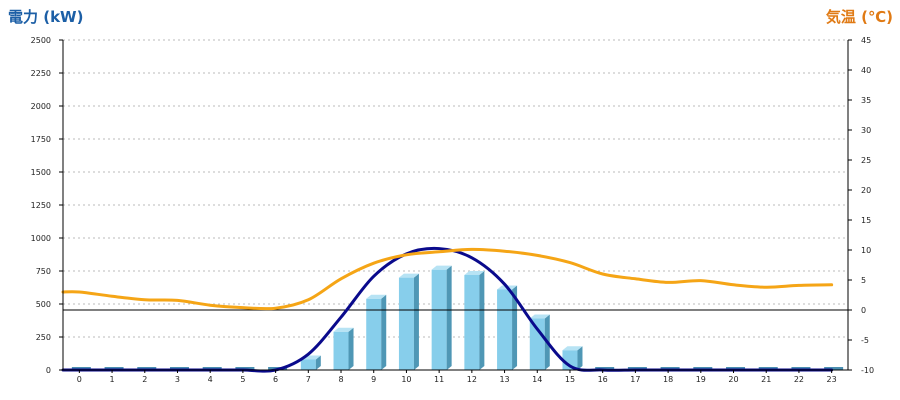 This screenshot has height=400, width=900. What do you see at coordinates (112, 379) in the screenshot?
I see `x-tick-label: 1` at bounding box center [112, 379].